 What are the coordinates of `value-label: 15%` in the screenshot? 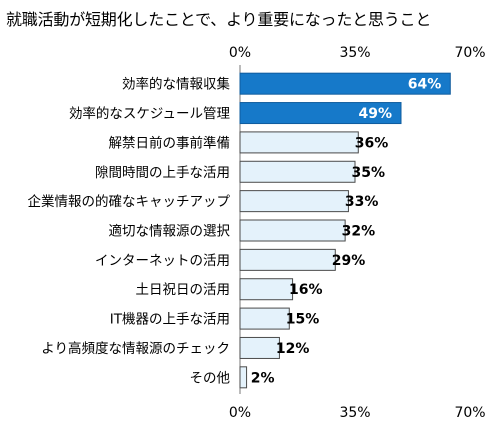 It's located at (303, 320).